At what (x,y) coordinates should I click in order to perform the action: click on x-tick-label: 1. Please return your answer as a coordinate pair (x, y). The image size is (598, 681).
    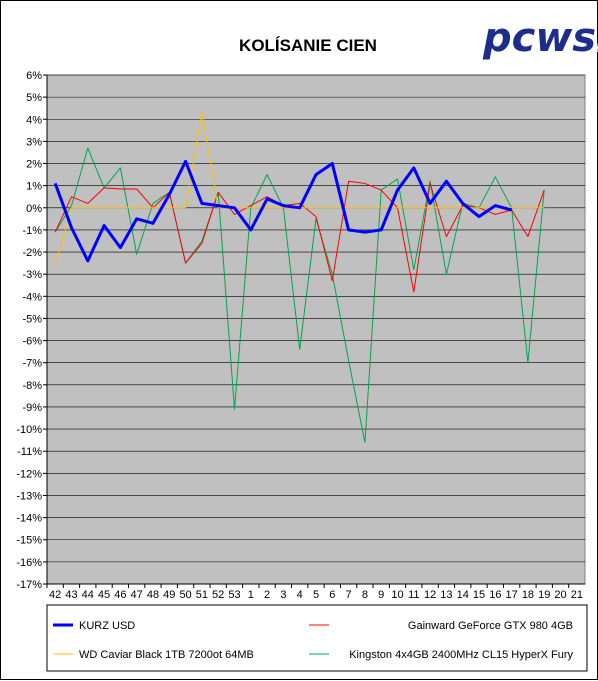
    Looking at the image, I should click on (251, 595).